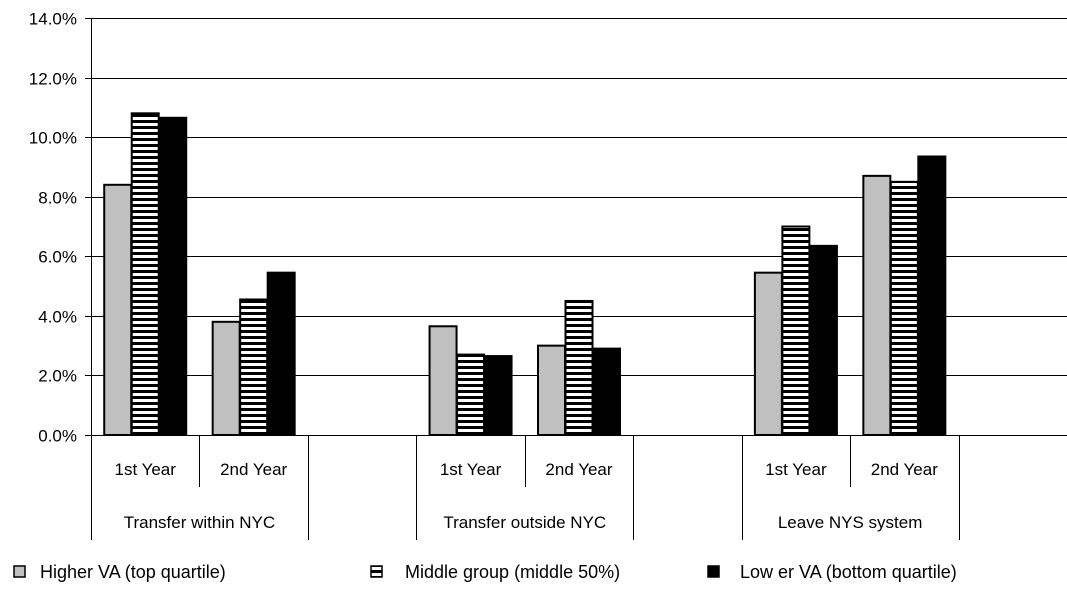  Describe the element at coordinates (850, 522) in the screenshot. I see `group-label: Leave NYS system` at that location.